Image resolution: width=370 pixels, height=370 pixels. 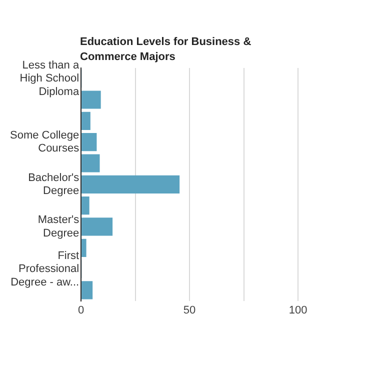 I want to click on x-tick-label: 50, so click(x=189, y=310).